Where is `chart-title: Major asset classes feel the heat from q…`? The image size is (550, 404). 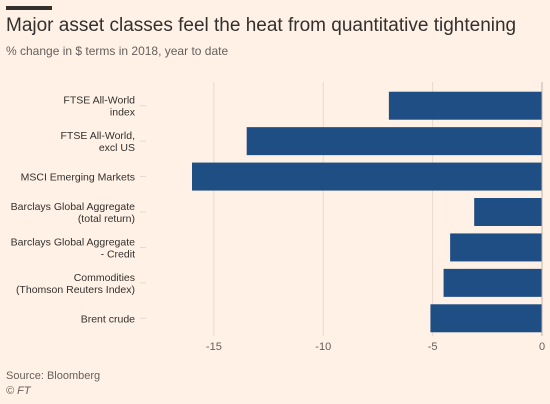
chart-title: Major asset classes feel the heat from q… is located at coordinates (261, 25).